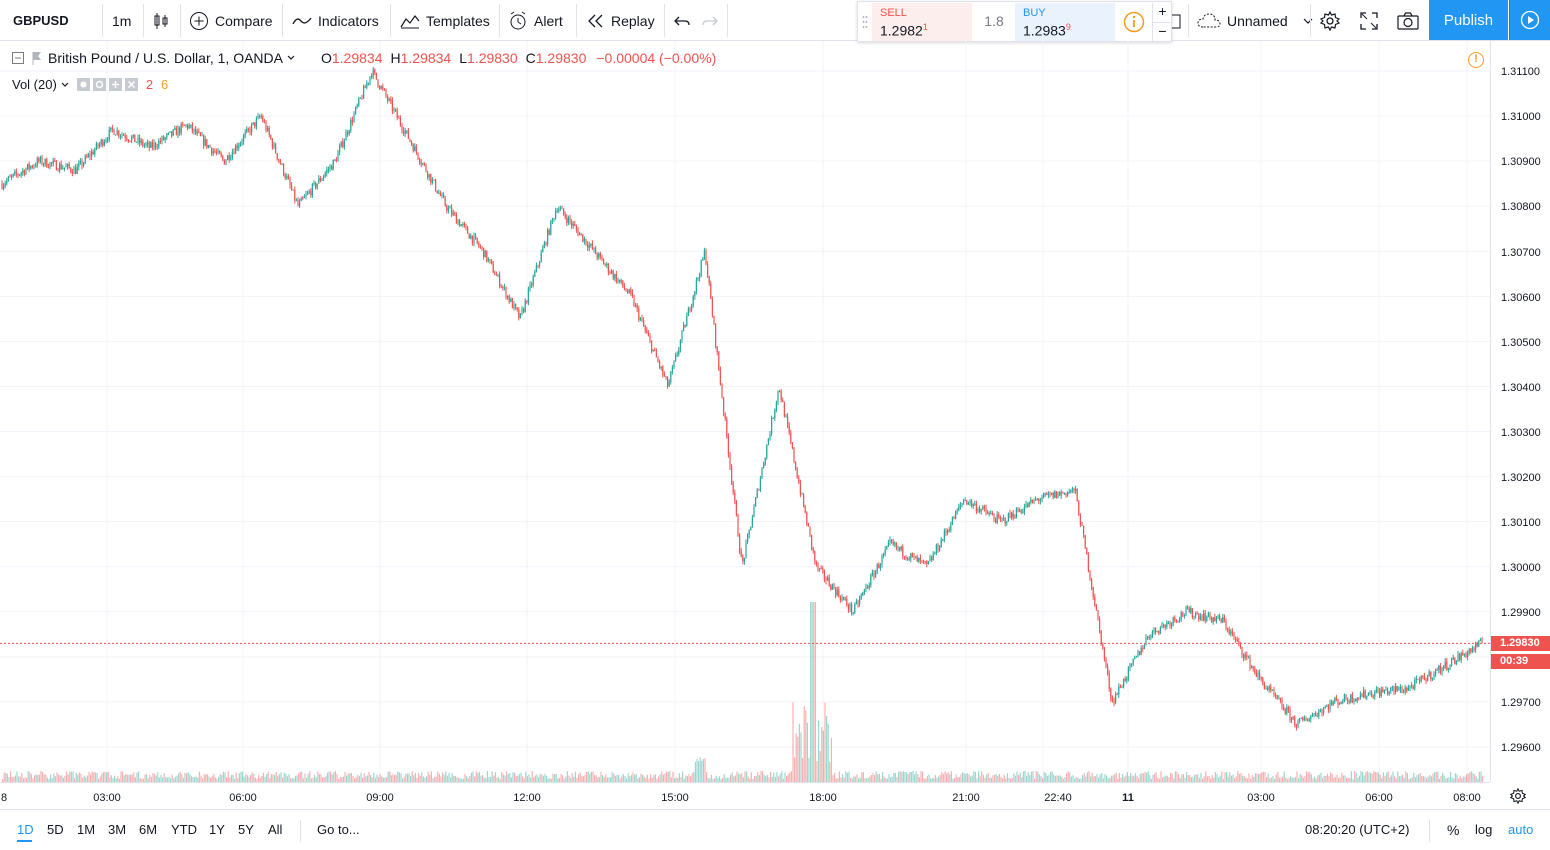  I want to click on percent-toggle: %, so click(1453, 830).